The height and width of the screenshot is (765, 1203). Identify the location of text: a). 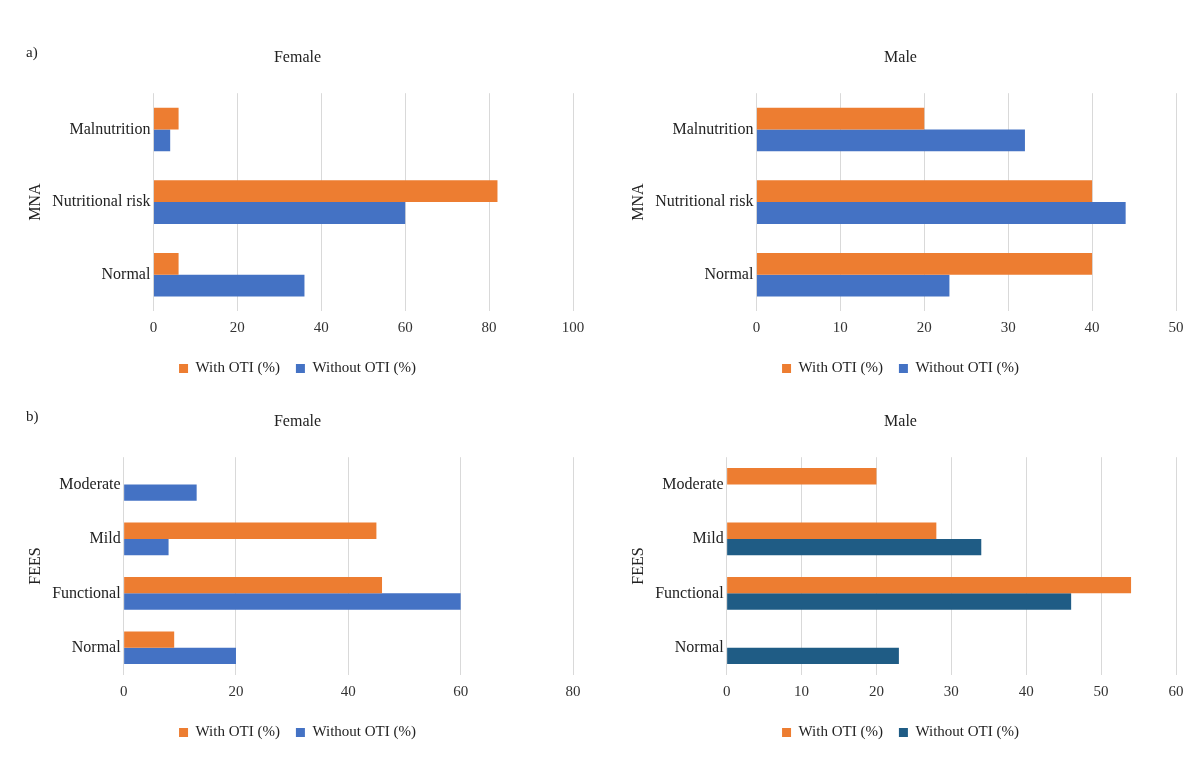
(32, 52).